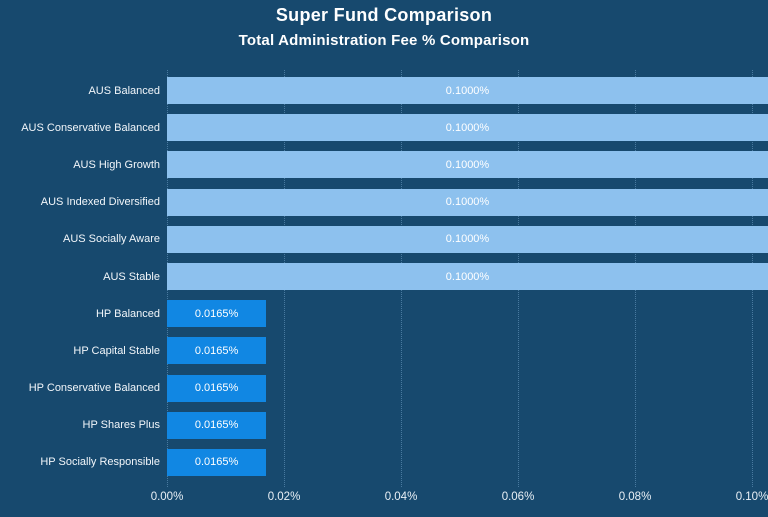  Describe the element at coordinates (384, 40) in the screenshot. I see `chart-subtitle: Total Administration Fee % Comparison` at that location.